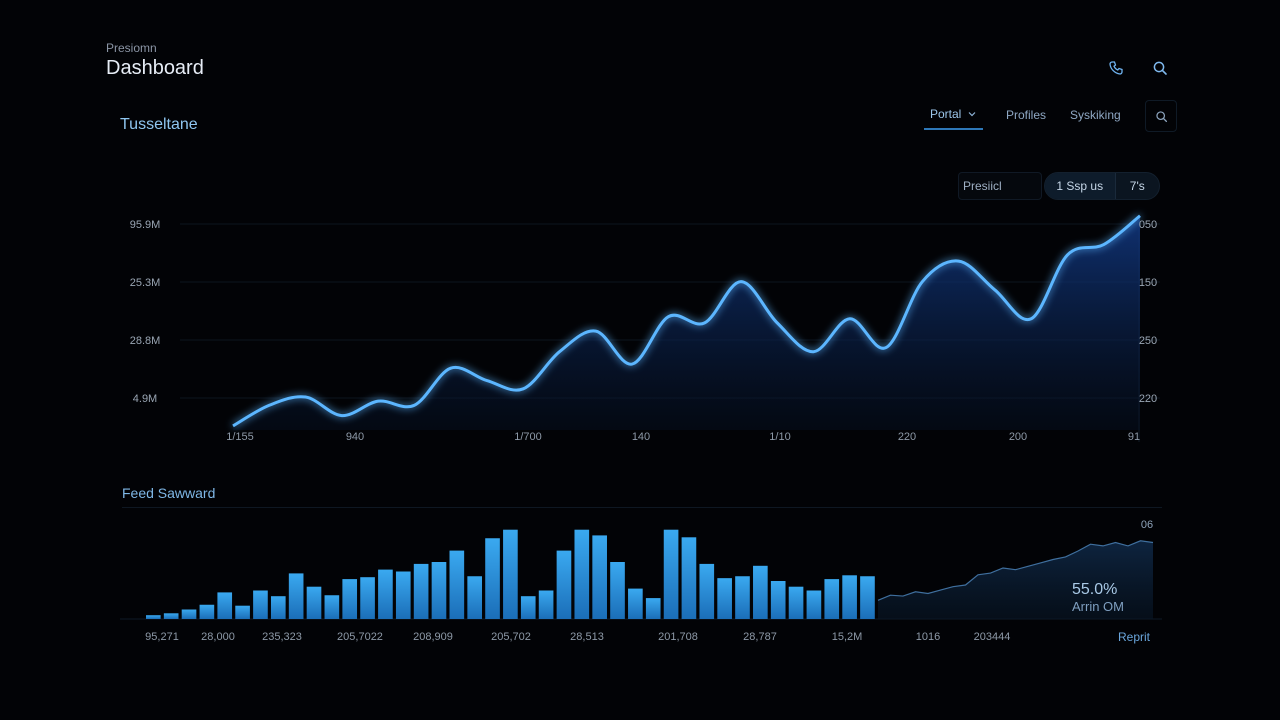 The width and height of the screenshot is (1280, 720). Describe the element at coordinates (946, 114) in the screenshot. I see `tab-label: Portal` at that location.